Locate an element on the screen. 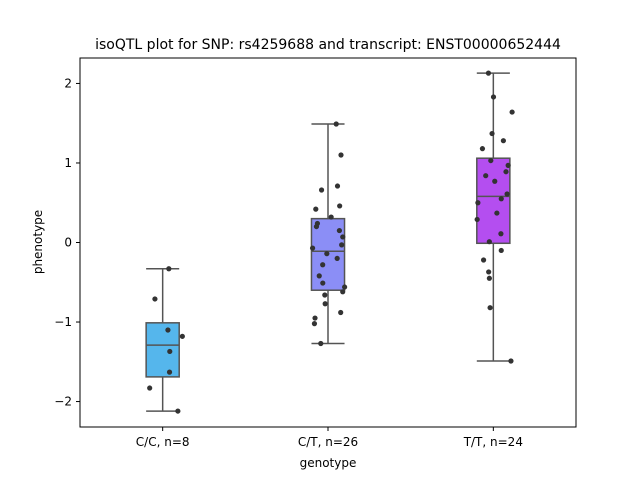 The height and width of the screenshot is (480, 640). y-tick-label: 0 is located at coordinates (68, 243).